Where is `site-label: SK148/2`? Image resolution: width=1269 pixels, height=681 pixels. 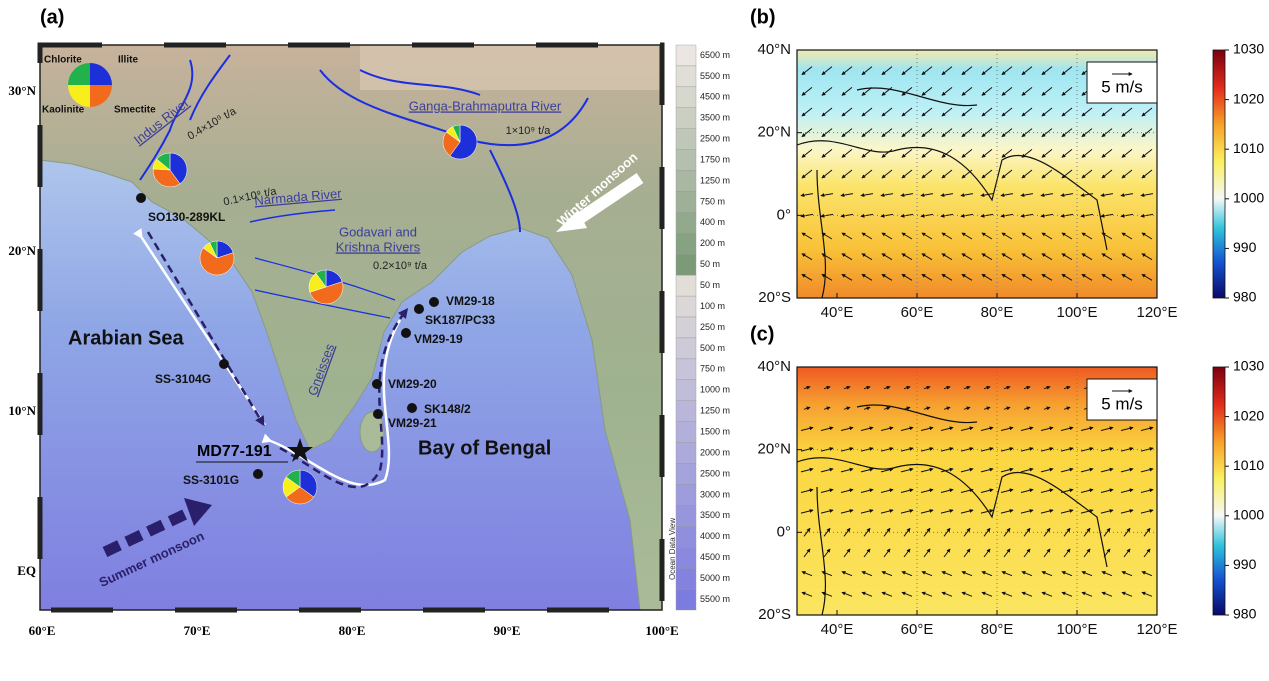
site-label: SK148/2 is located at coordinates (447, 409).